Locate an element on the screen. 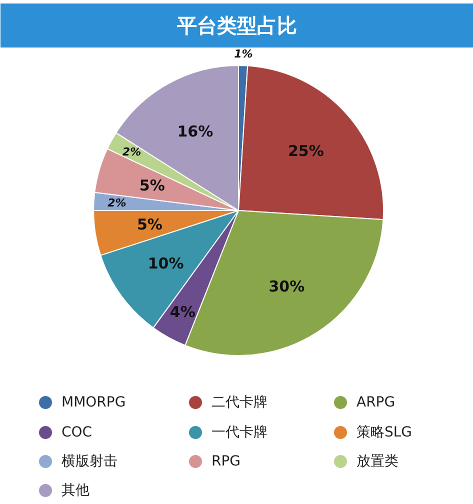 This screenshot has height=504, width=473. chart-title: 平台类型占比 is located at coordinates (236, 26).